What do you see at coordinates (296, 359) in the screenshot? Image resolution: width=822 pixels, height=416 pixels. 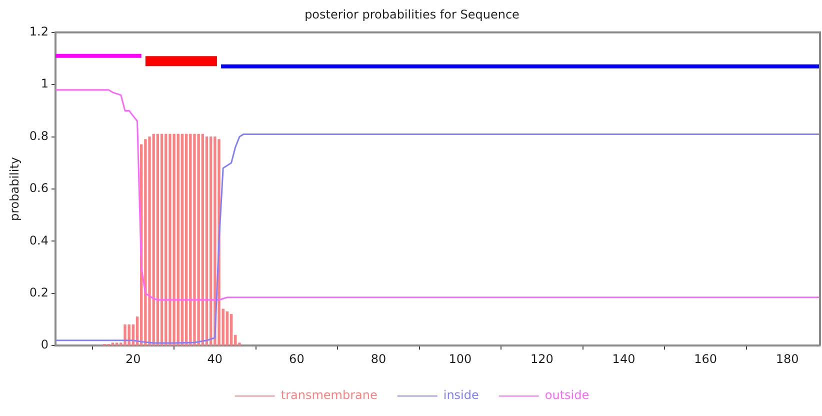 I see `x-tick-label: 60` at bounding box center [296, 359].